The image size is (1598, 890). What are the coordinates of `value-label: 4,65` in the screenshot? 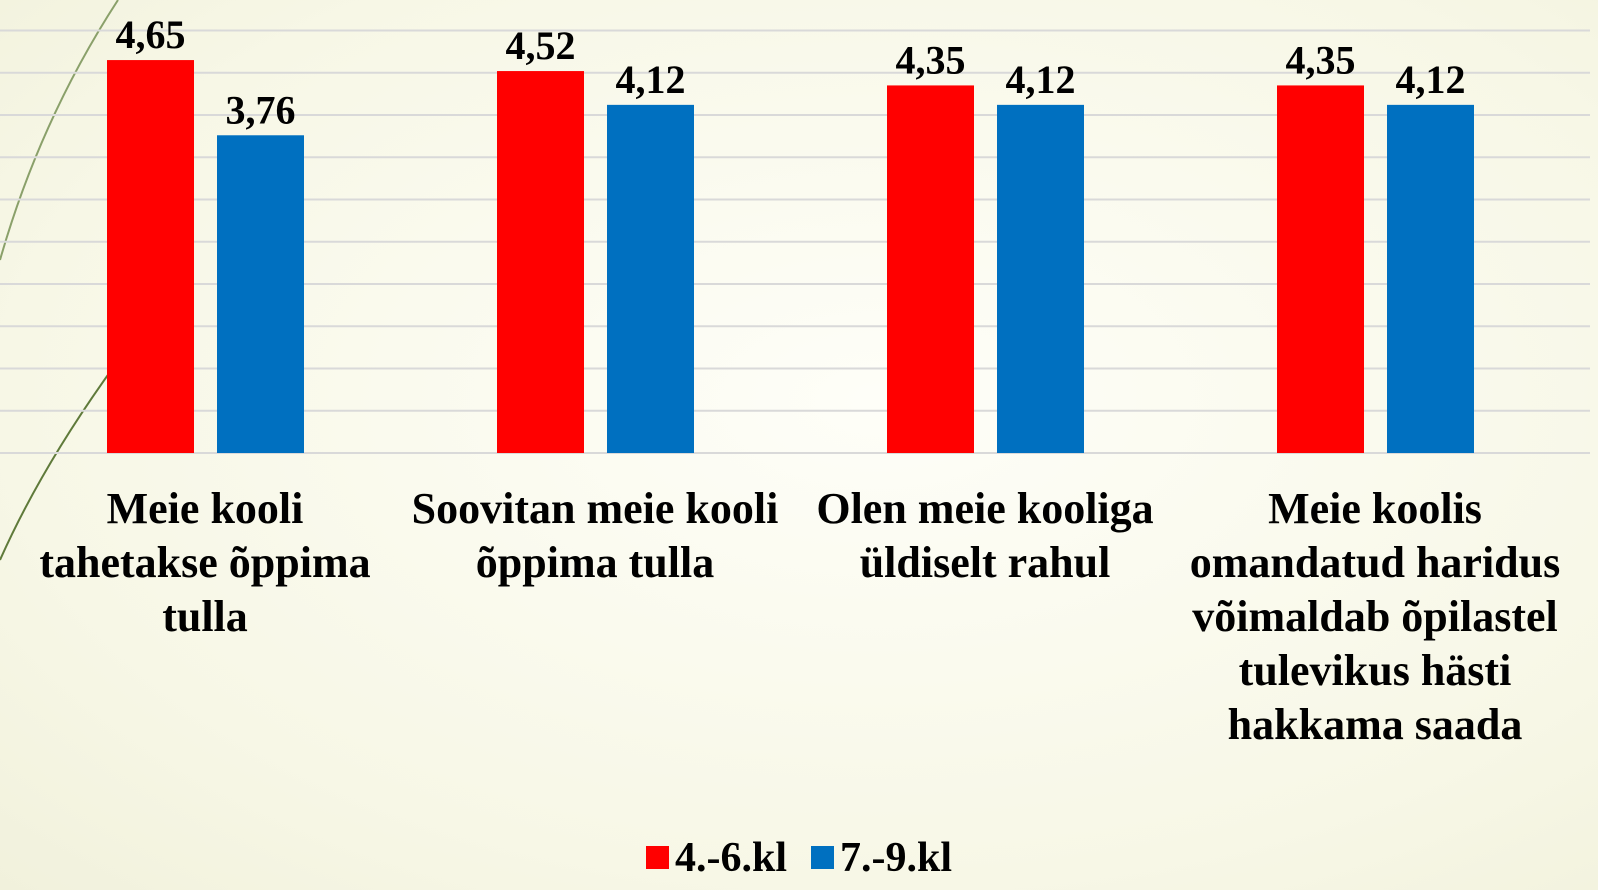 It's located at (151, 34).